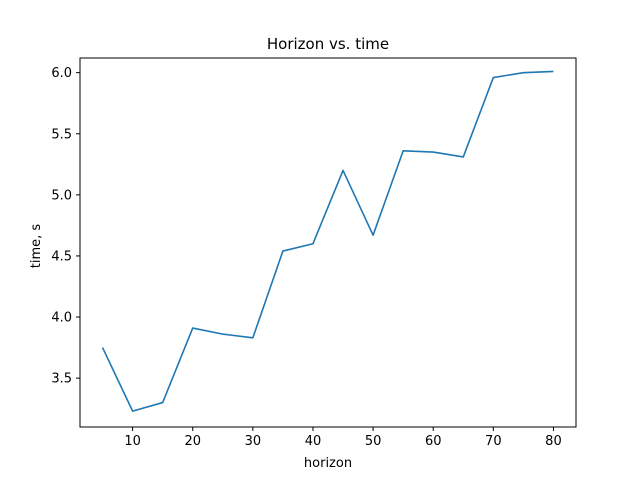 The image size is (640, 480). Describe the element at coordinates (36, 246) in the screenshot. I see `y-axis-label: time, s` at that location.